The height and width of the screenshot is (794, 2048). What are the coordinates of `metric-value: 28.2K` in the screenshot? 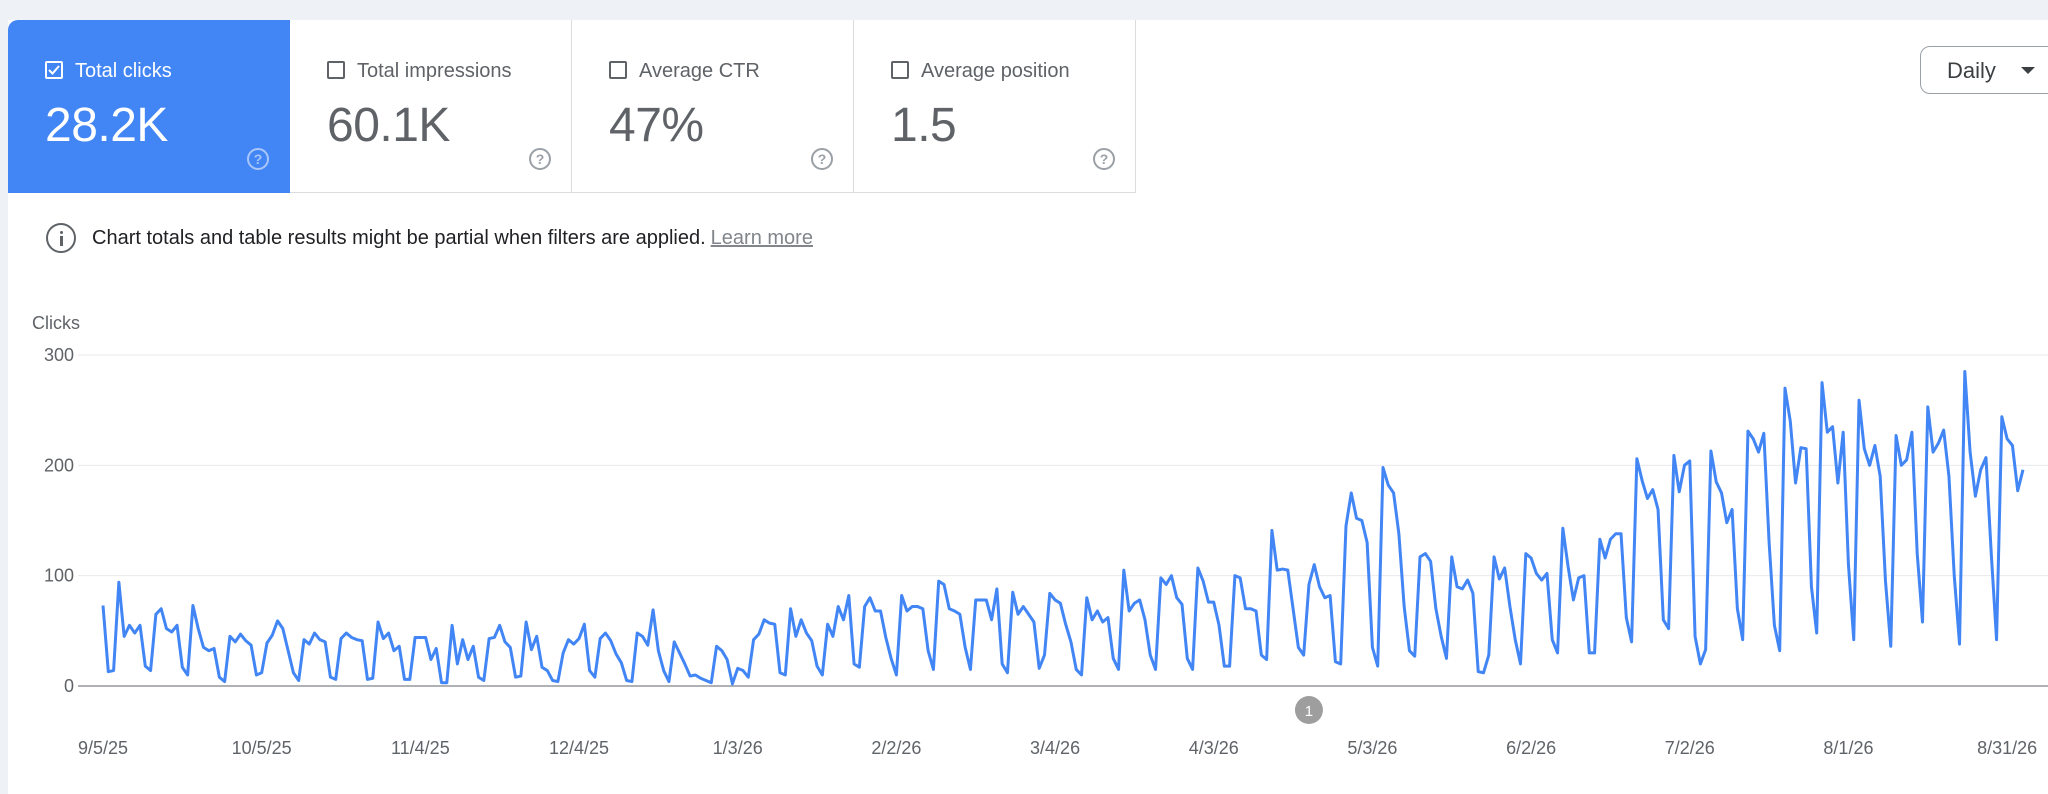 It's located at (106, 125).